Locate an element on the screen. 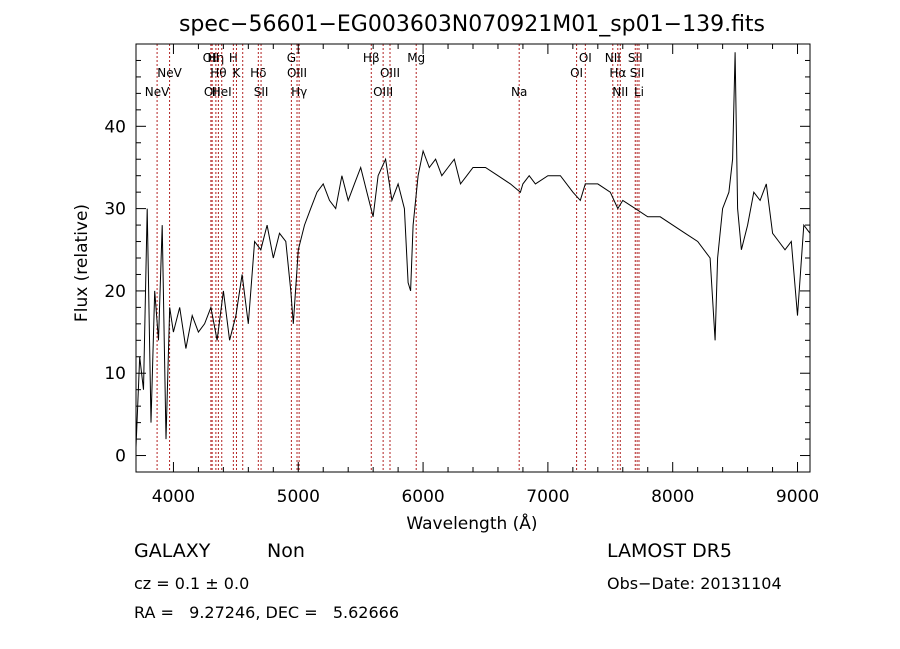  y-axis-label: Flux (relative) is located at coordinates (82, 263).